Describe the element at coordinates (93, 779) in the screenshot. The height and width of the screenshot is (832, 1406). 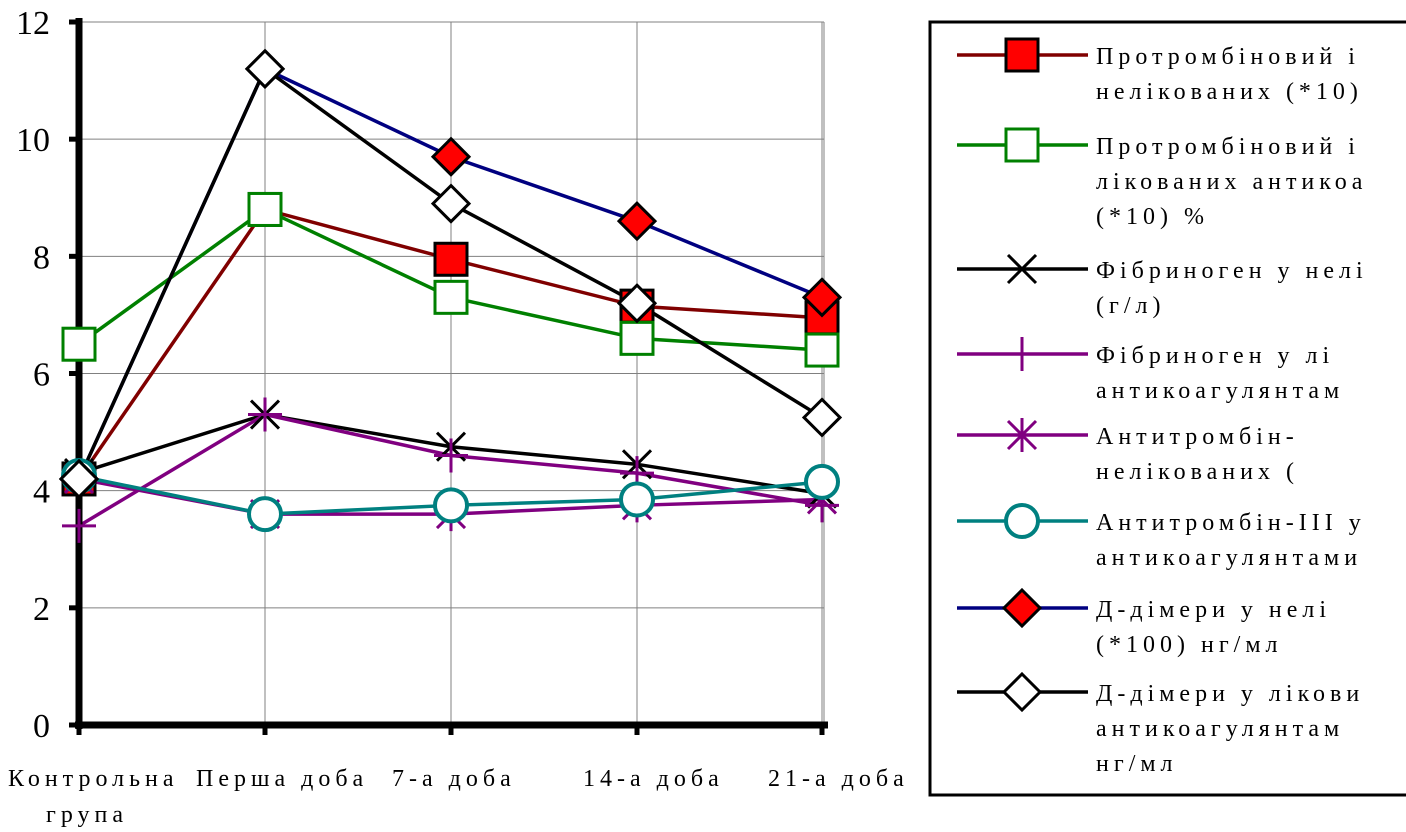
I see `x-category-label: Контрольна` at that location.